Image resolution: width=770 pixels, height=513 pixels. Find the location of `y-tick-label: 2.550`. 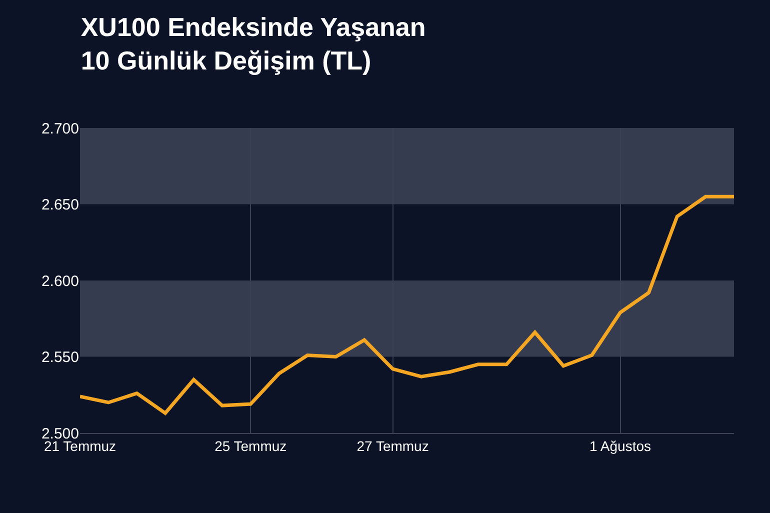

y-tick-label: 2.550 is located at coordinates (60, 357).